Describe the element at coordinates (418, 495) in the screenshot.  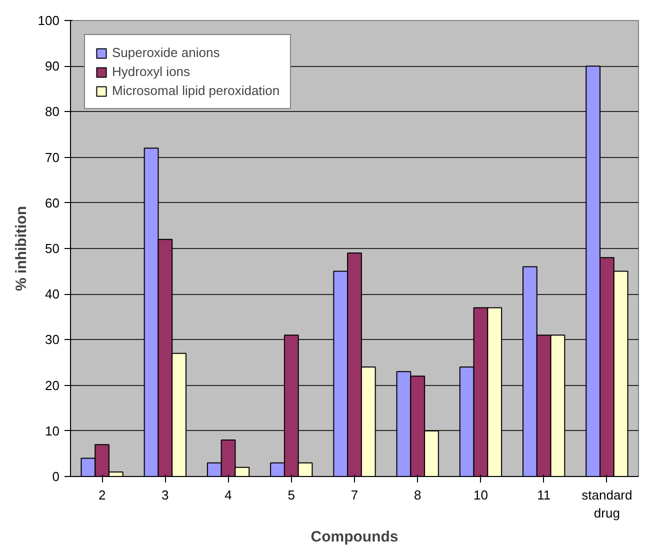
I see `x-tick-label: 8` at that location.